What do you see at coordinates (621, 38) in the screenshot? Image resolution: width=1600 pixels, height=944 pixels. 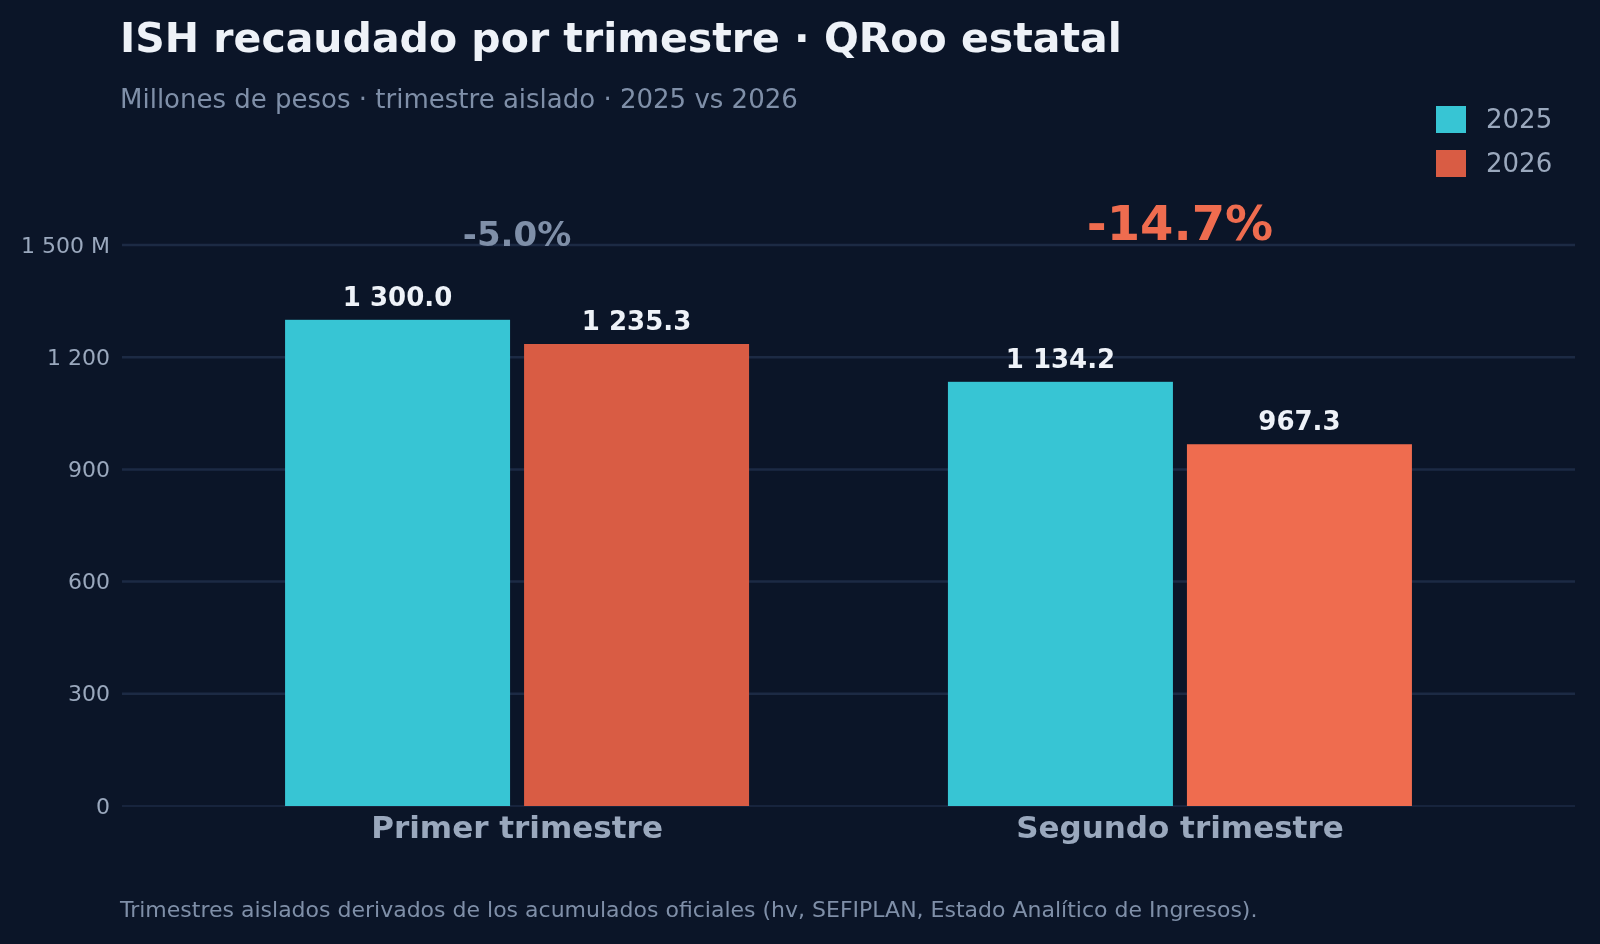 I see `chart-title: ISH recaudado por trimestre · QRoo estatal` at bounding box center [621, 38].